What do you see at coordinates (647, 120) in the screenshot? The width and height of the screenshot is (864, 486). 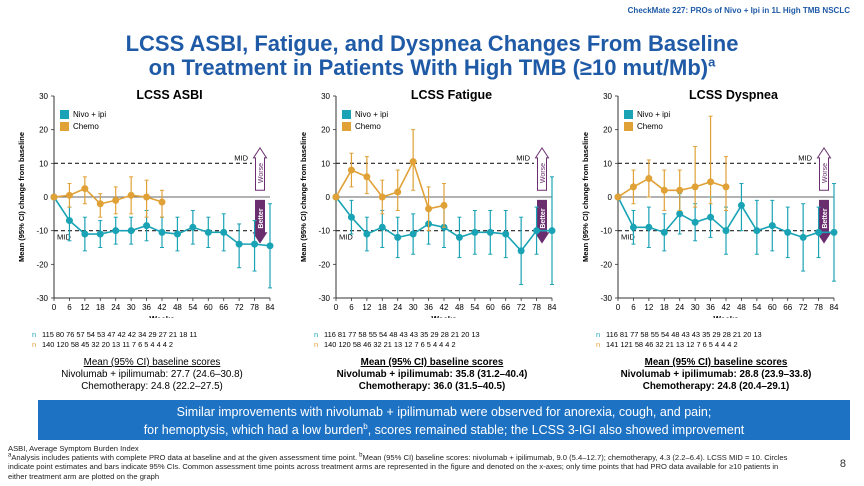 I see `legend: Nivo + ipi Chemo` at bounding box center [647, 120].